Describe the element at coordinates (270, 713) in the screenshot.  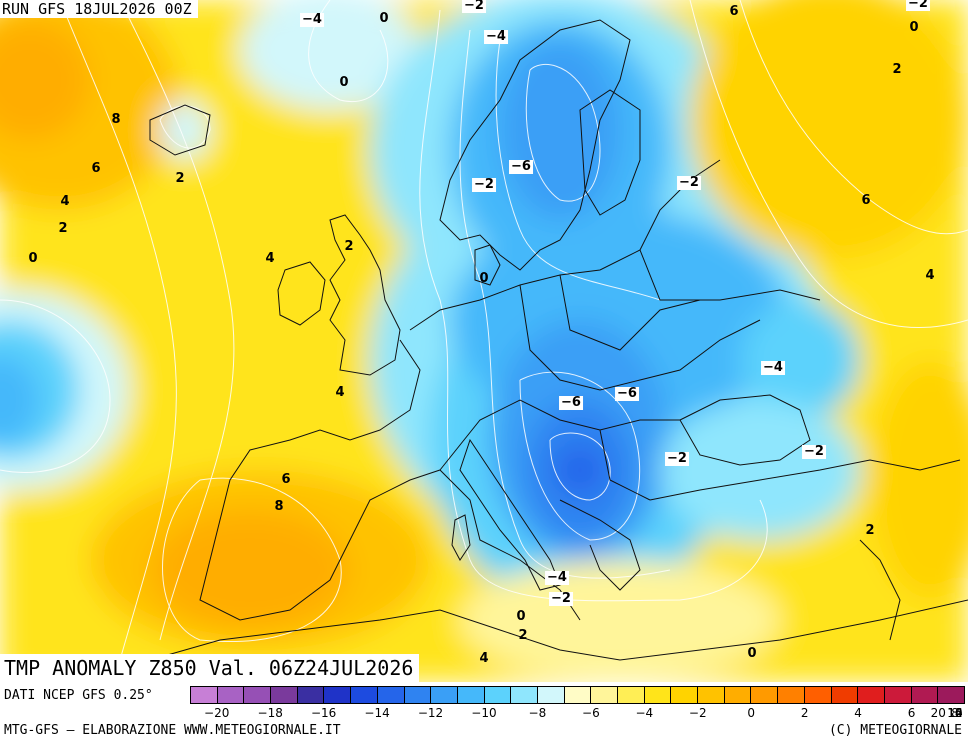
I see `color-scale-tick-label: −18` at that location.